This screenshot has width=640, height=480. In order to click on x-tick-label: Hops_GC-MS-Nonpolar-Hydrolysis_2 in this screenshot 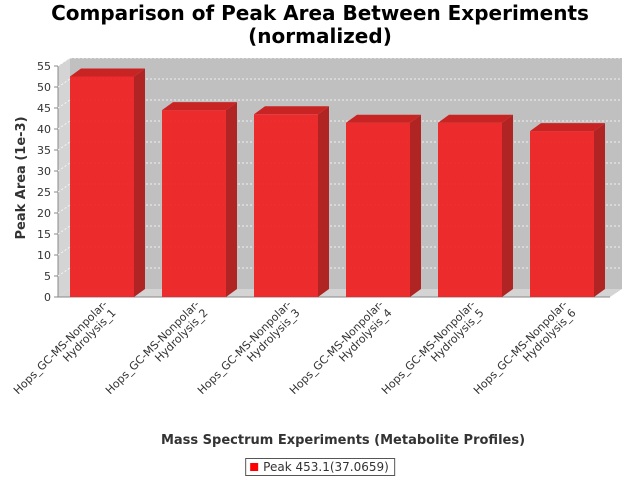, I will do `click(157, 352)`.